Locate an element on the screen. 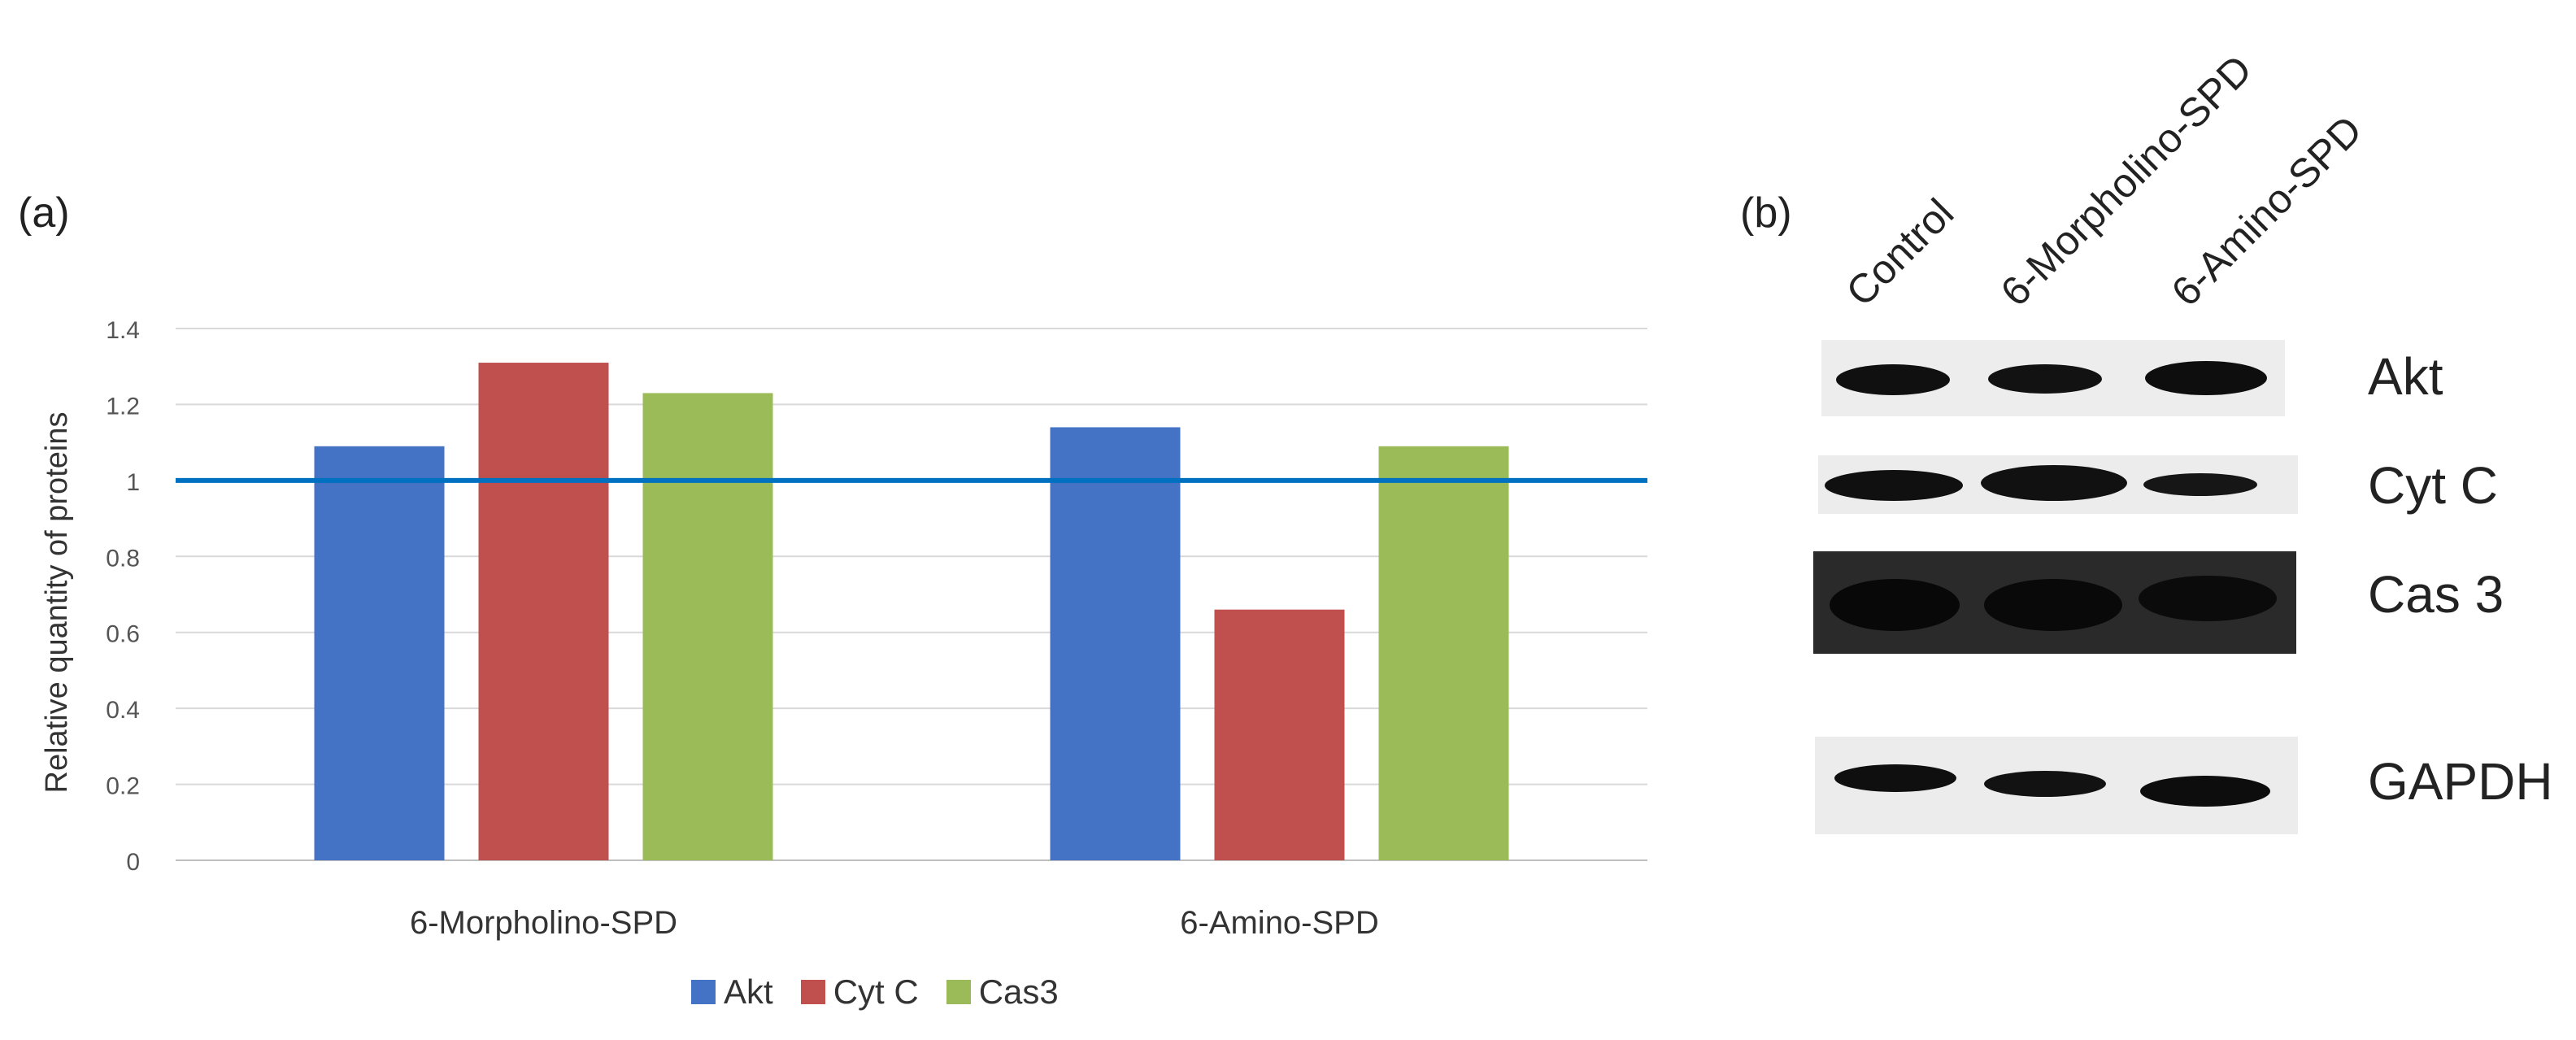  band-akt-control is located at coordinates (1893, 379).